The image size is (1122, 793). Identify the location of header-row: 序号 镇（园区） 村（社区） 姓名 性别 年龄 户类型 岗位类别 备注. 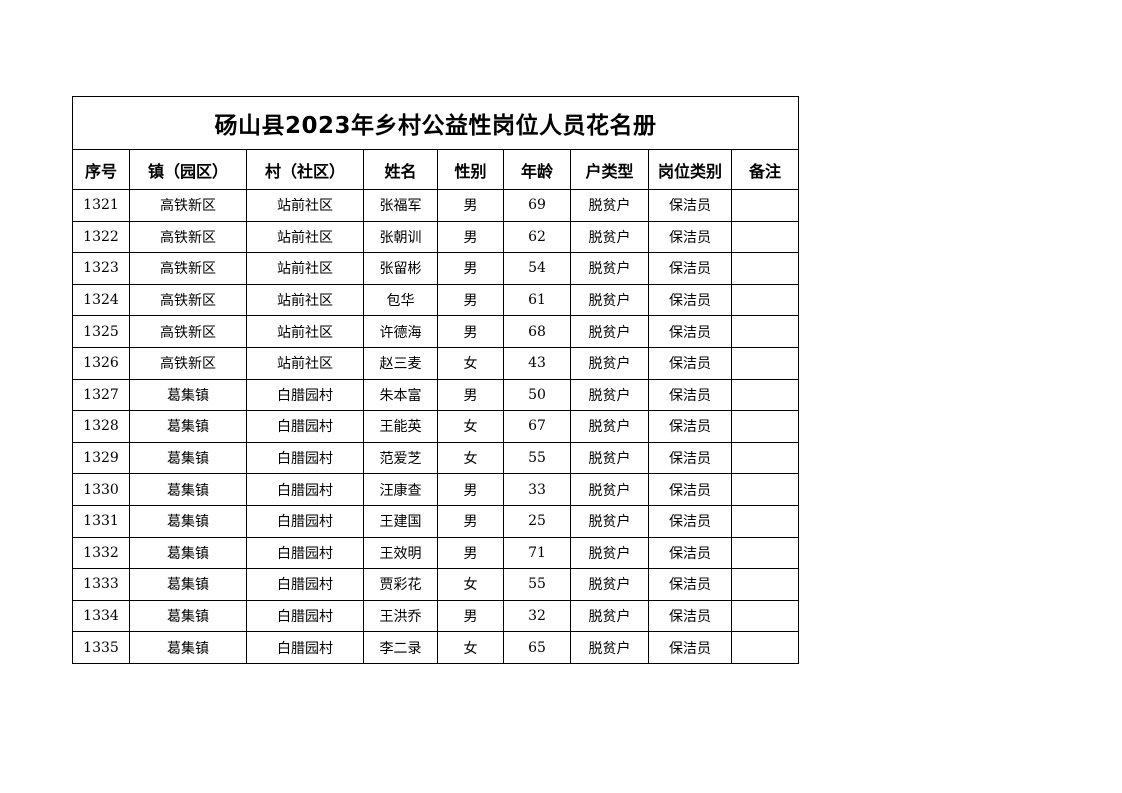
(436, 169).